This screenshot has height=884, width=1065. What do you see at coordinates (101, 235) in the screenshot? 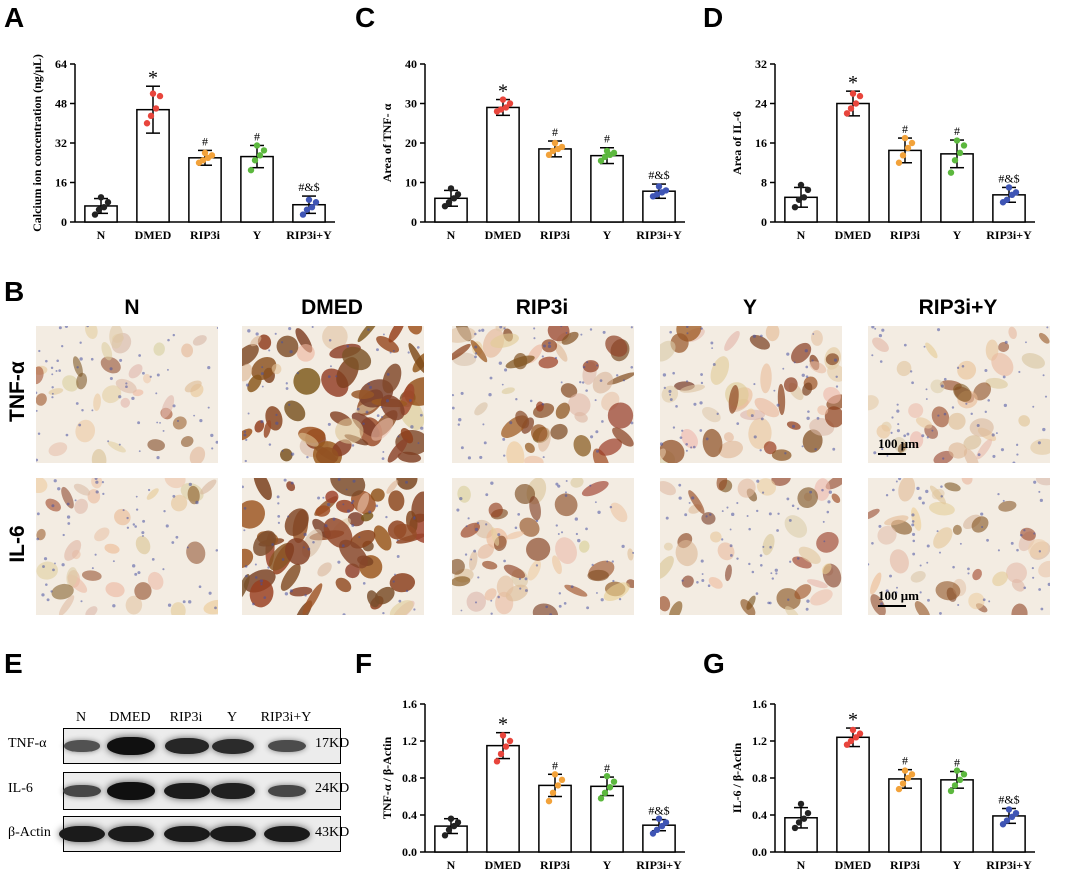
I see `x-tick-label: N` at bounding box center [101, 235].